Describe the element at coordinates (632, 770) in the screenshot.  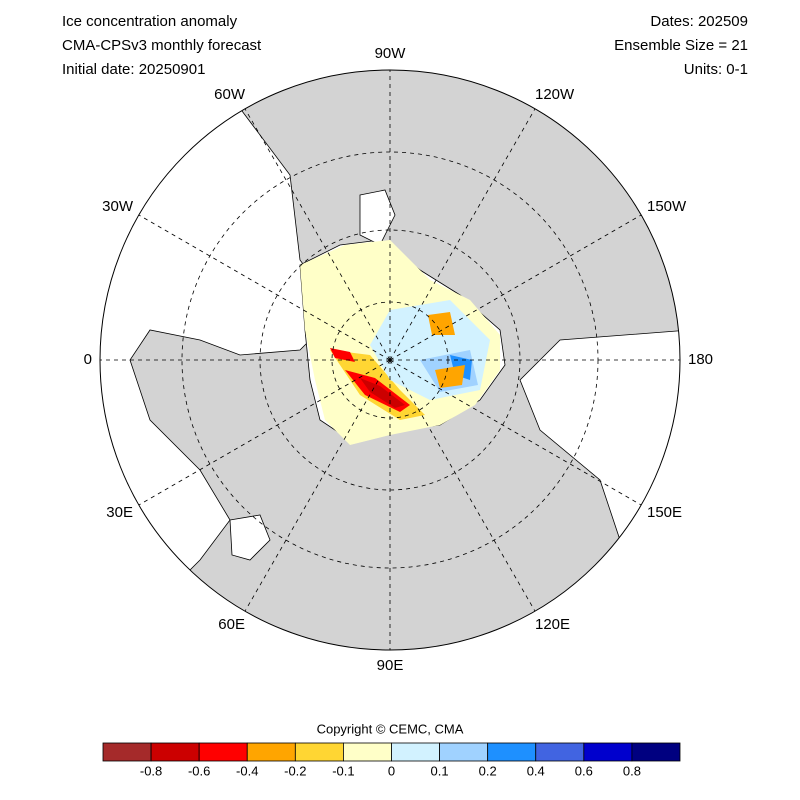
I see `colorbar-label: 0.8` at that location.